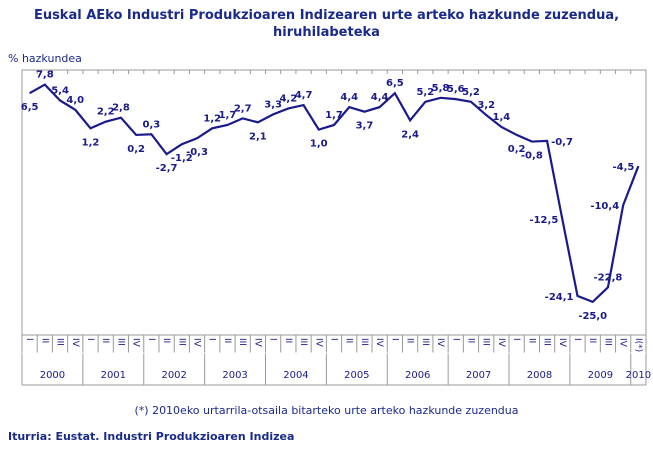  What do you see at coordinates (304, 95) in the screenshot?
I see `data-label: 4,7` at bounding box center [304, 95].